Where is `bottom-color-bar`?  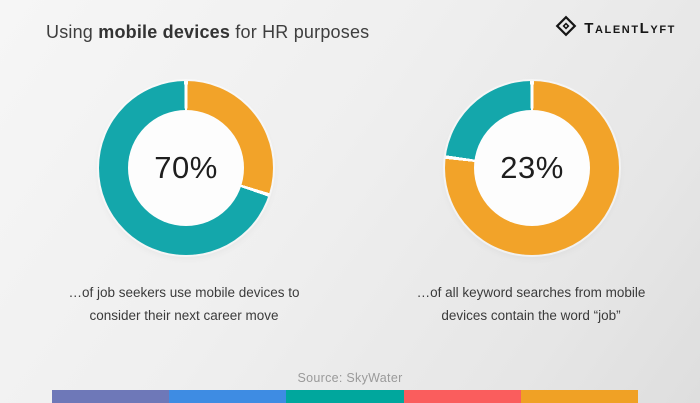 bottom-color-bar is located at coordinates (345, 396).